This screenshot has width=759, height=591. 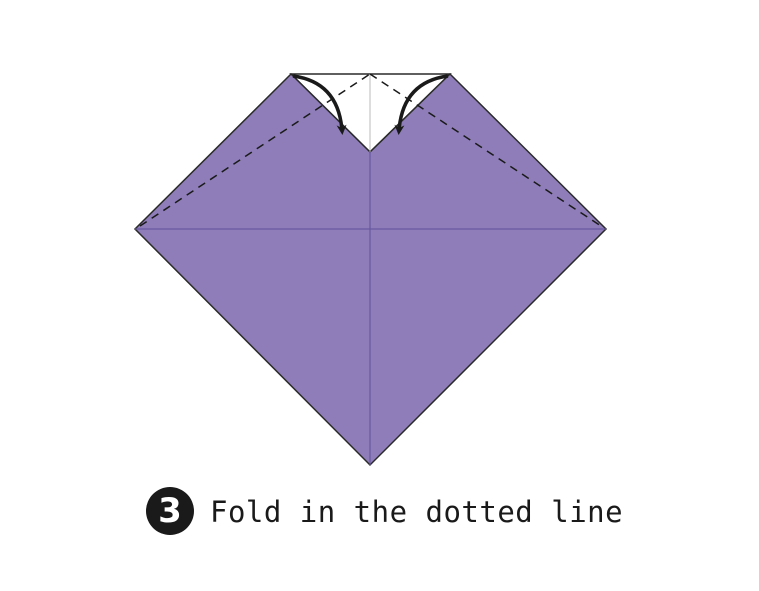 What do you see at coordinates (417, 512) in the screenshot?
I see `step-instruction: Fold in the dotted line` at bounding box center [417, 512].